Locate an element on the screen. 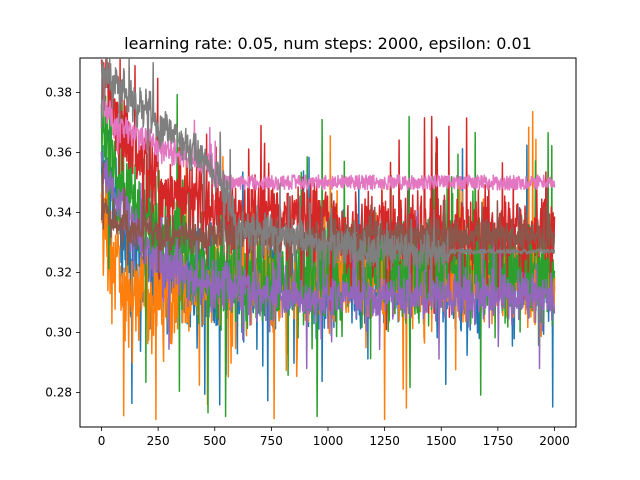  x-tick-label: 750 is located at coordinates (271, 441).